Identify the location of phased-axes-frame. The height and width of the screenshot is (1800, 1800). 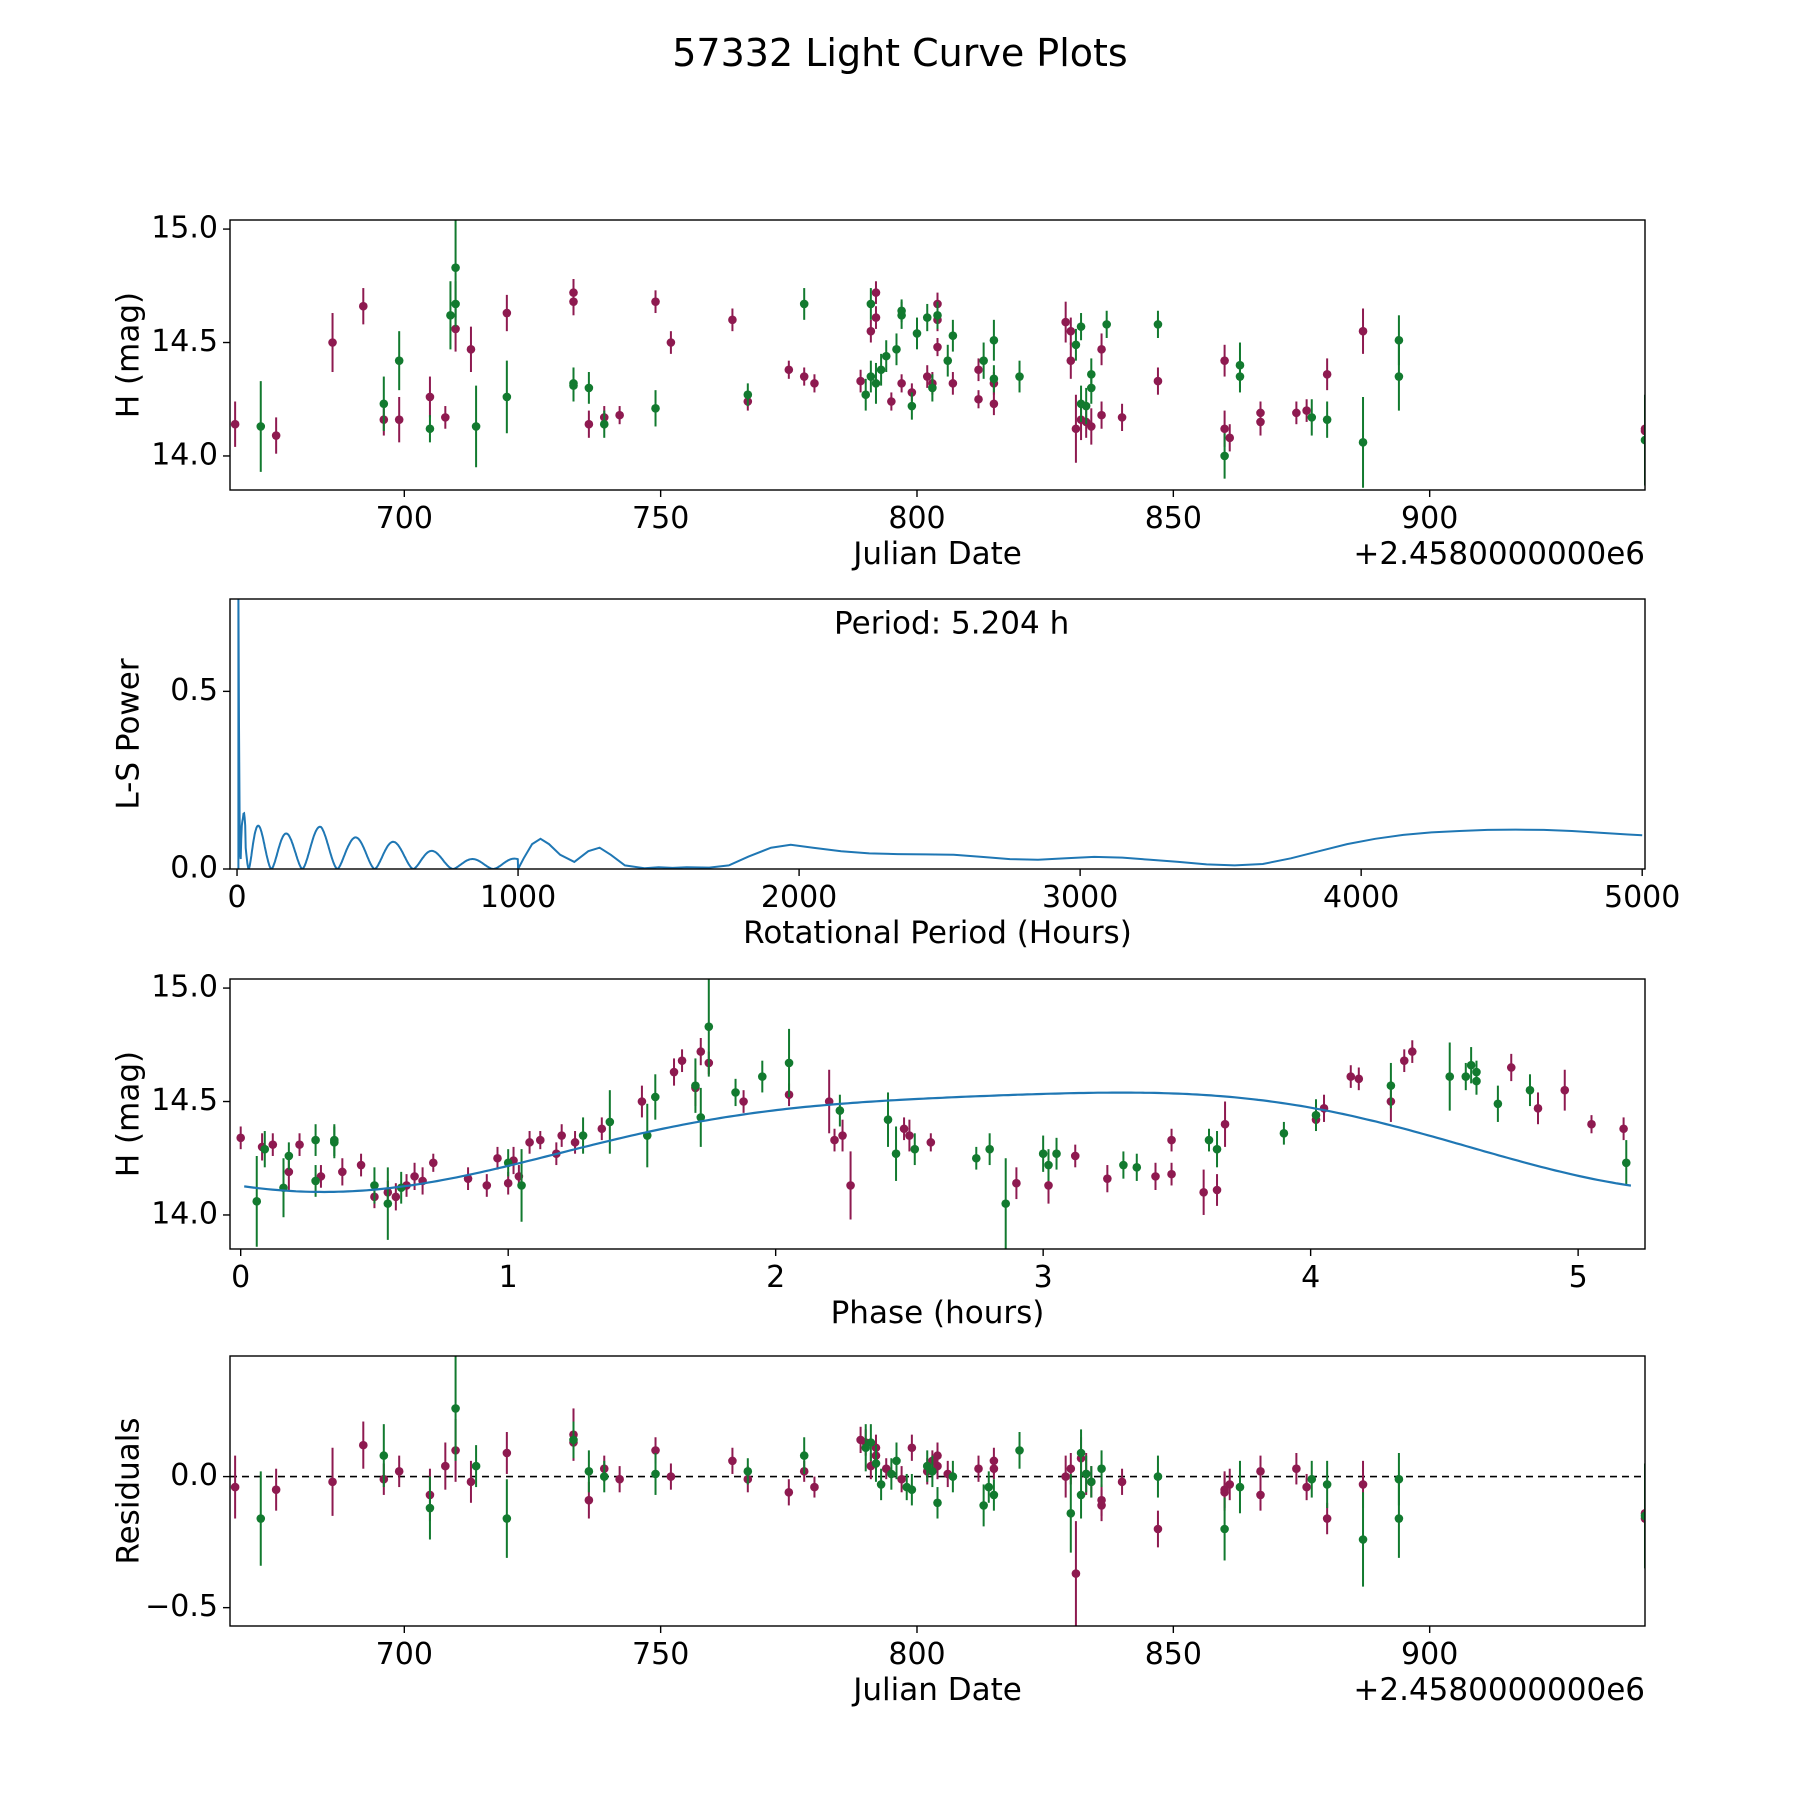
(937, 1114).